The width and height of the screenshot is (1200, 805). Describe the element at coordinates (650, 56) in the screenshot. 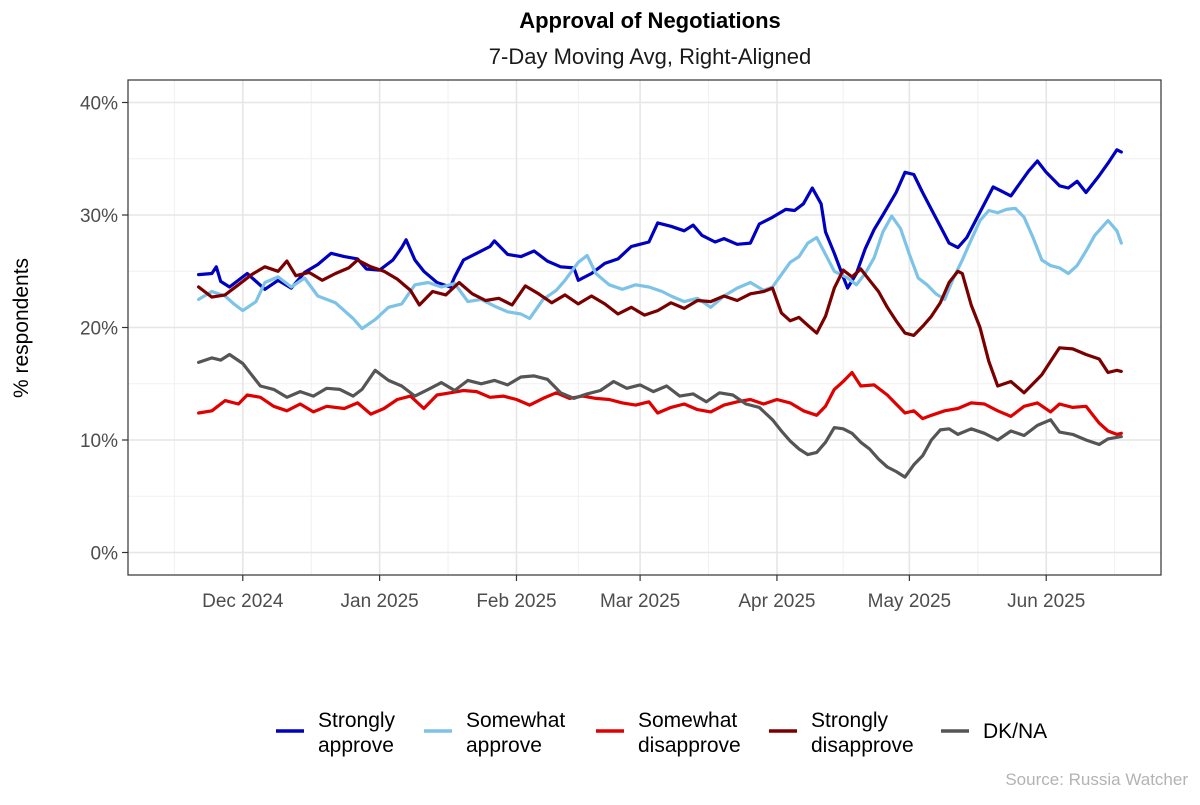

I see `chart-subtitle: 7-Day Moving Avg, Right-Aligned` at that location.